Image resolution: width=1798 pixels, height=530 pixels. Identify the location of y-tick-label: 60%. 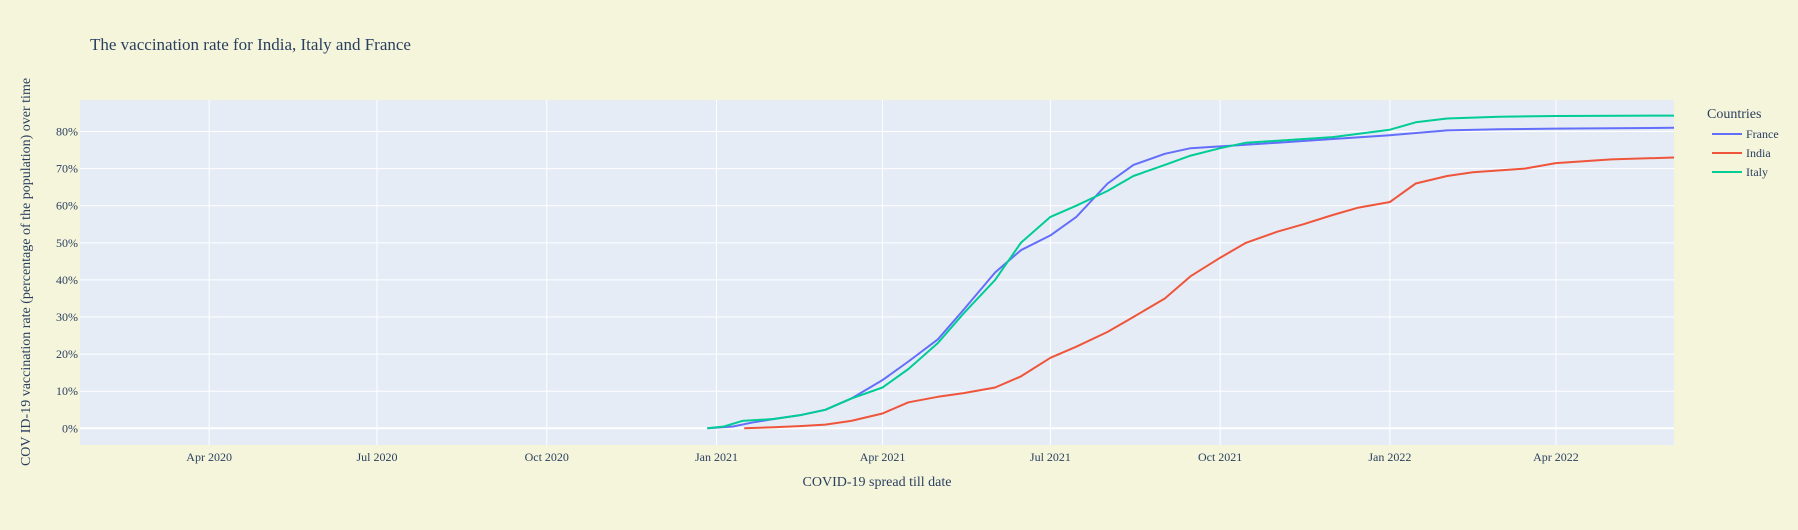
(67, 206).